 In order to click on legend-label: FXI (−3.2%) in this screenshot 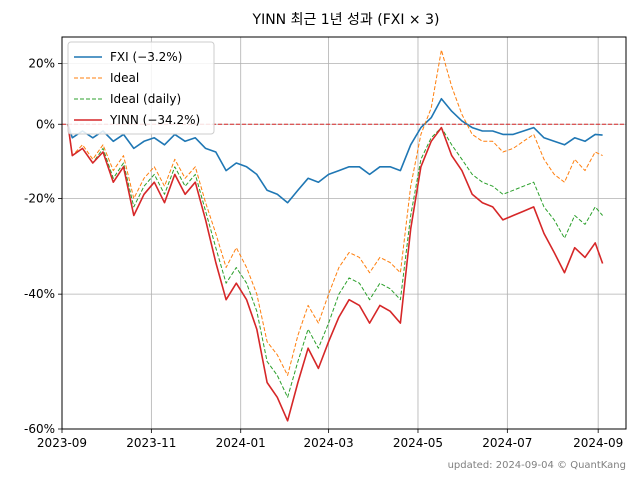, I will do `click(146, 57)`.